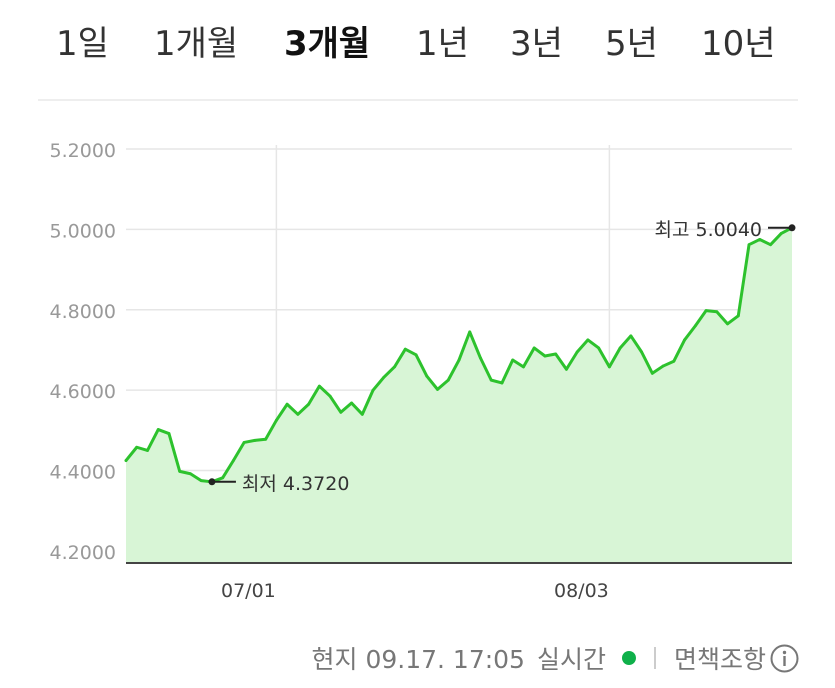 This screenshot has width=835, height=688. What do you see at coordinates (248, 590) in the screenshot?
I see `x-tick-label: 07/01` at bounding box center [248, 590].